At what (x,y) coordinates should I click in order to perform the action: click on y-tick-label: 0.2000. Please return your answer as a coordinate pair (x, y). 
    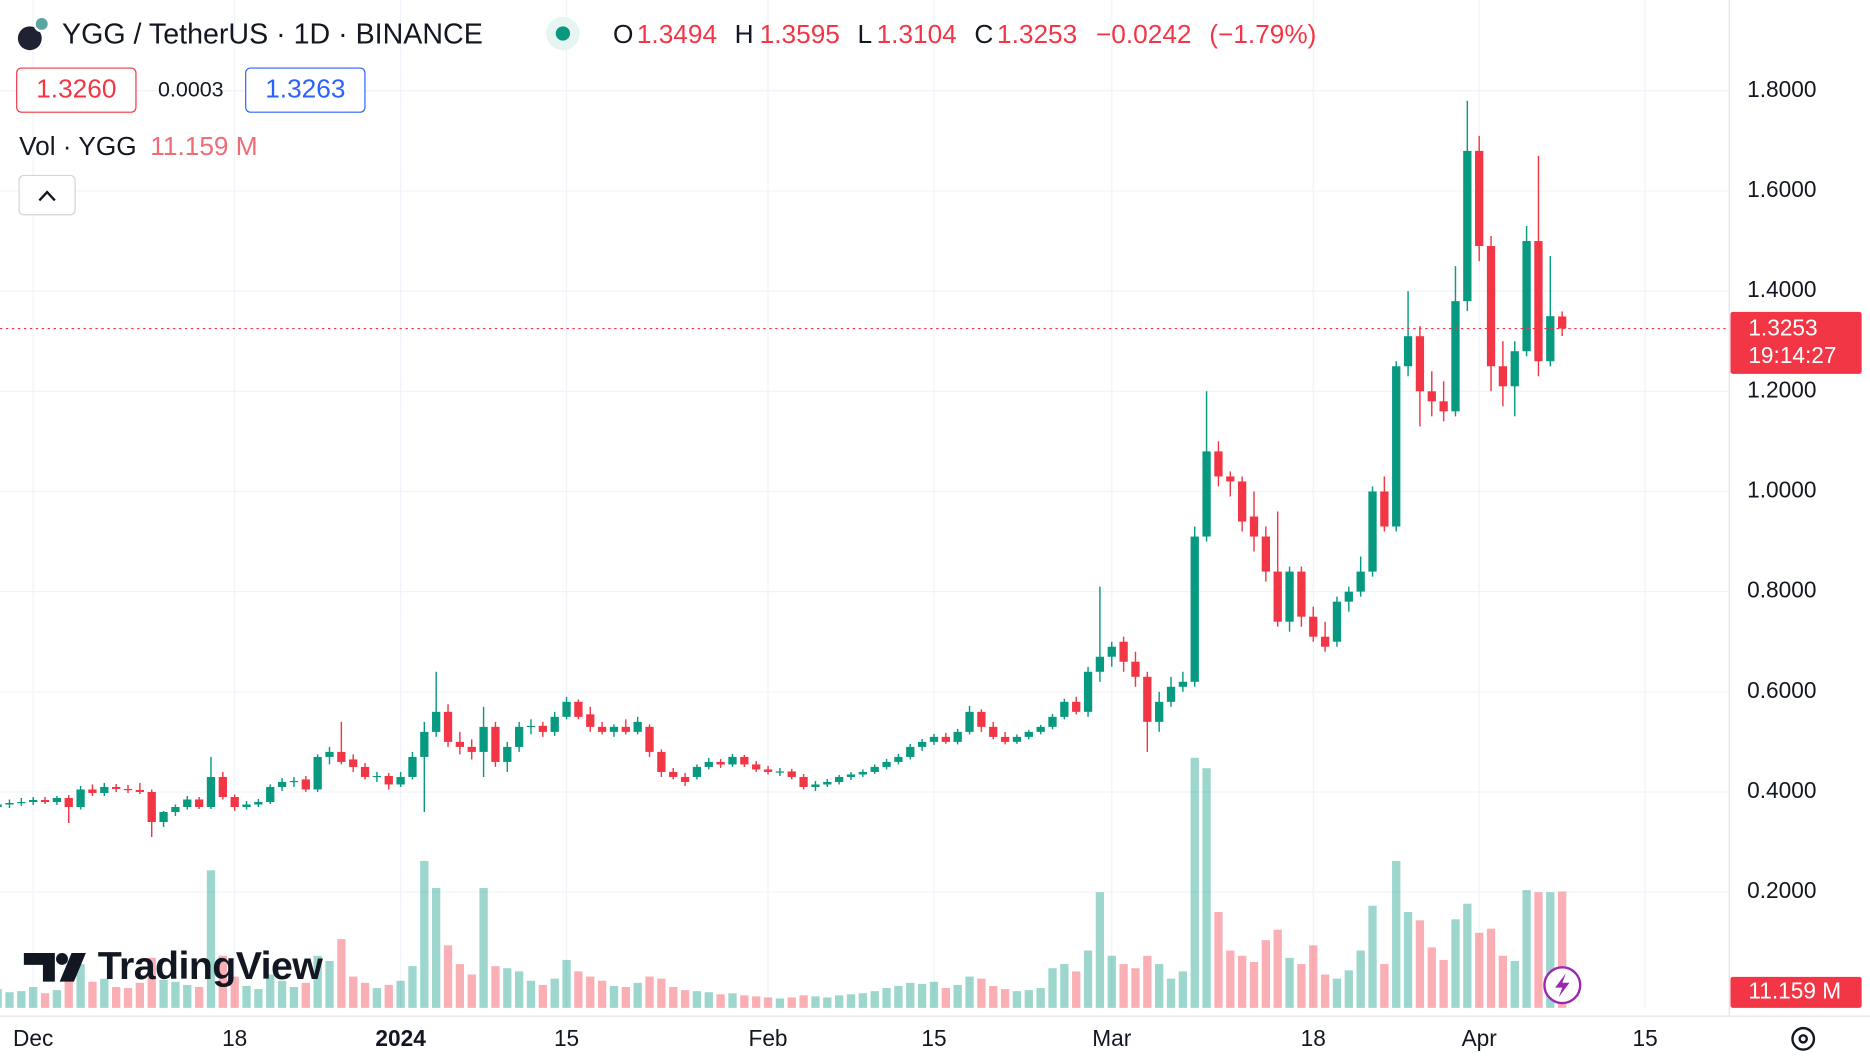
    Looking at the image, I should click on (1781, 890).